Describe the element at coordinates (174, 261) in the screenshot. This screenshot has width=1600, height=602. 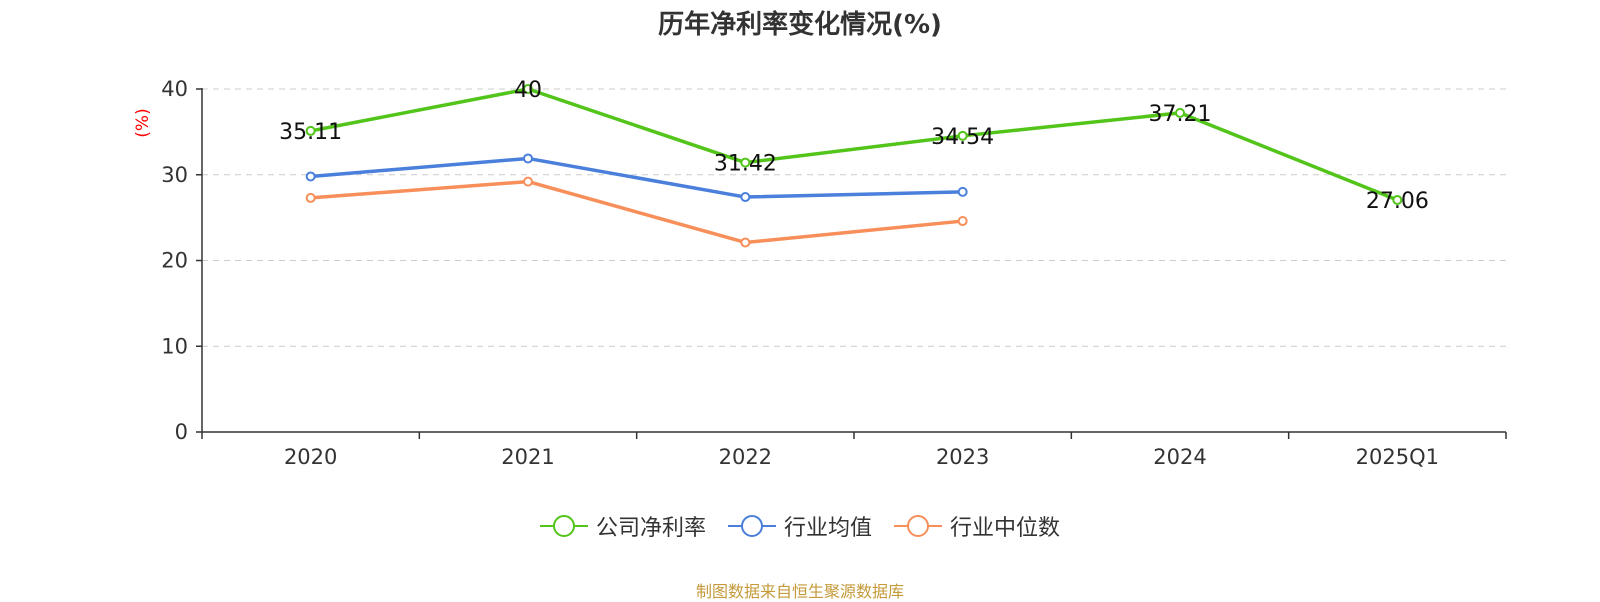
I see `y-tick-label: 20` at that location.